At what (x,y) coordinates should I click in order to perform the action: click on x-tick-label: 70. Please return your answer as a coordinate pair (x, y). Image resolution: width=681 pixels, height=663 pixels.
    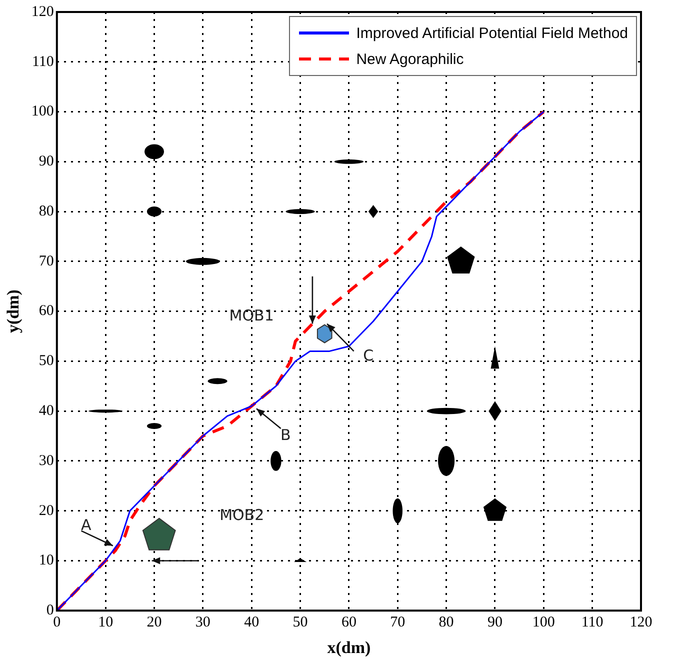
    Looking at the image, I should click on (398, 622).